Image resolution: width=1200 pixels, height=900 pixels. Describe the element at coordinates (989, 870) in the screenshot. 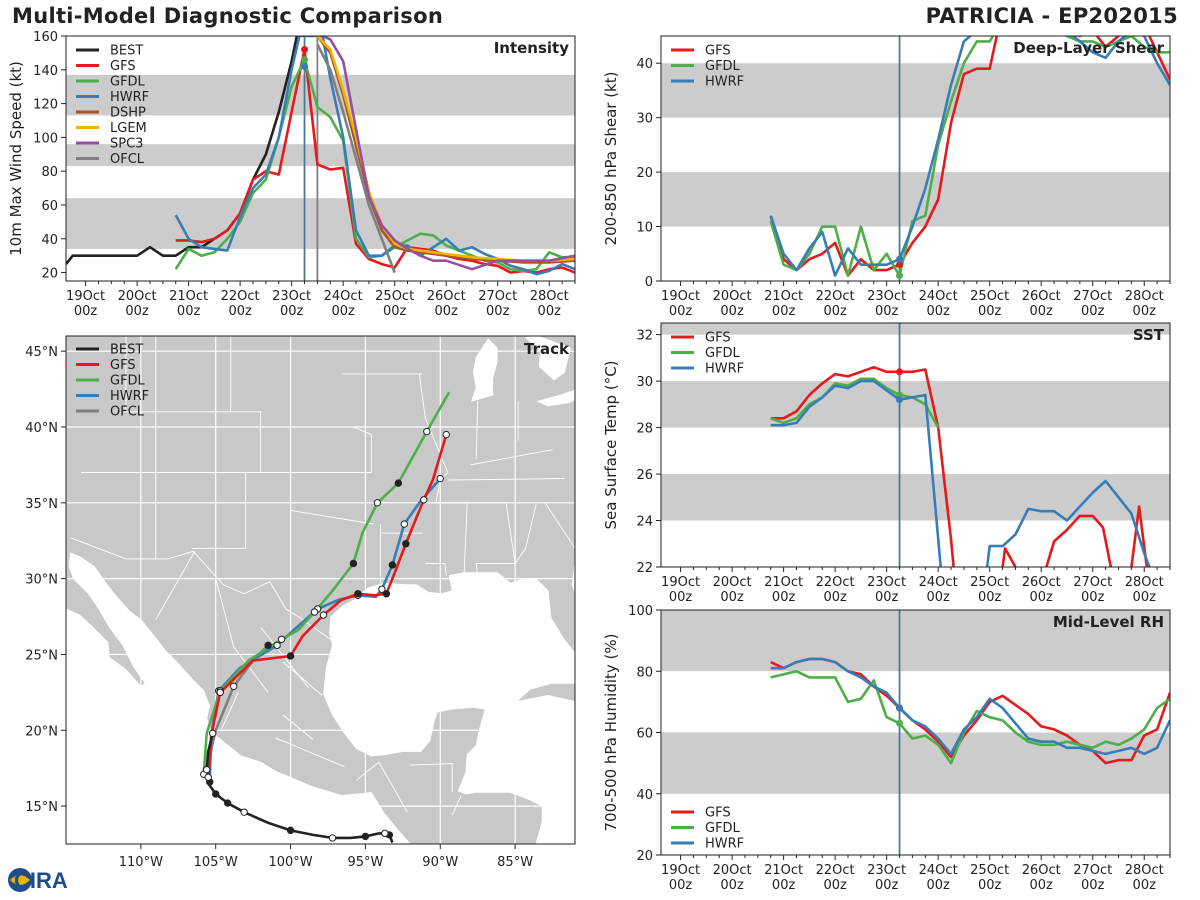

I see `rh-xtick-date: 25Oct` at that location.